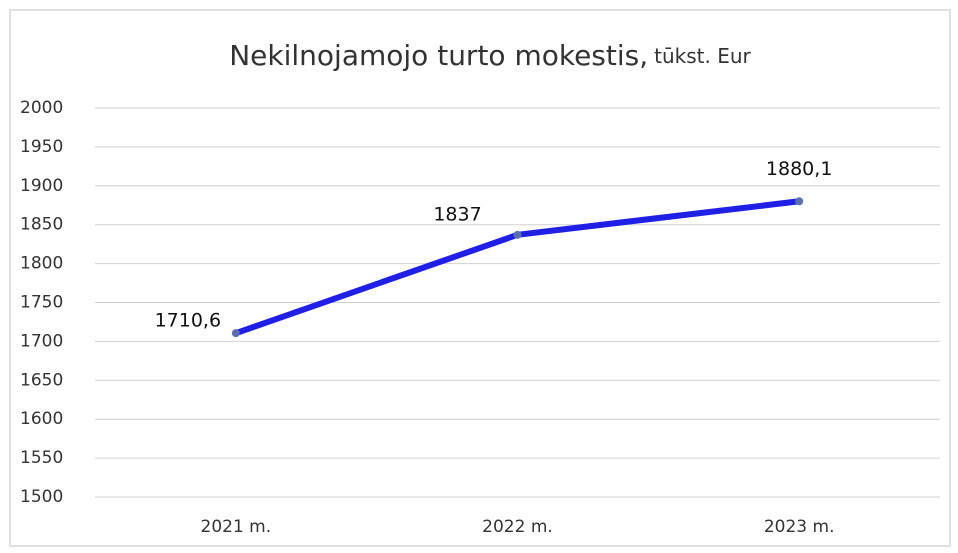  Describe the element at coordinates (41, 264) in the screenshot. I see `y-tick-label: 1800` at that location.